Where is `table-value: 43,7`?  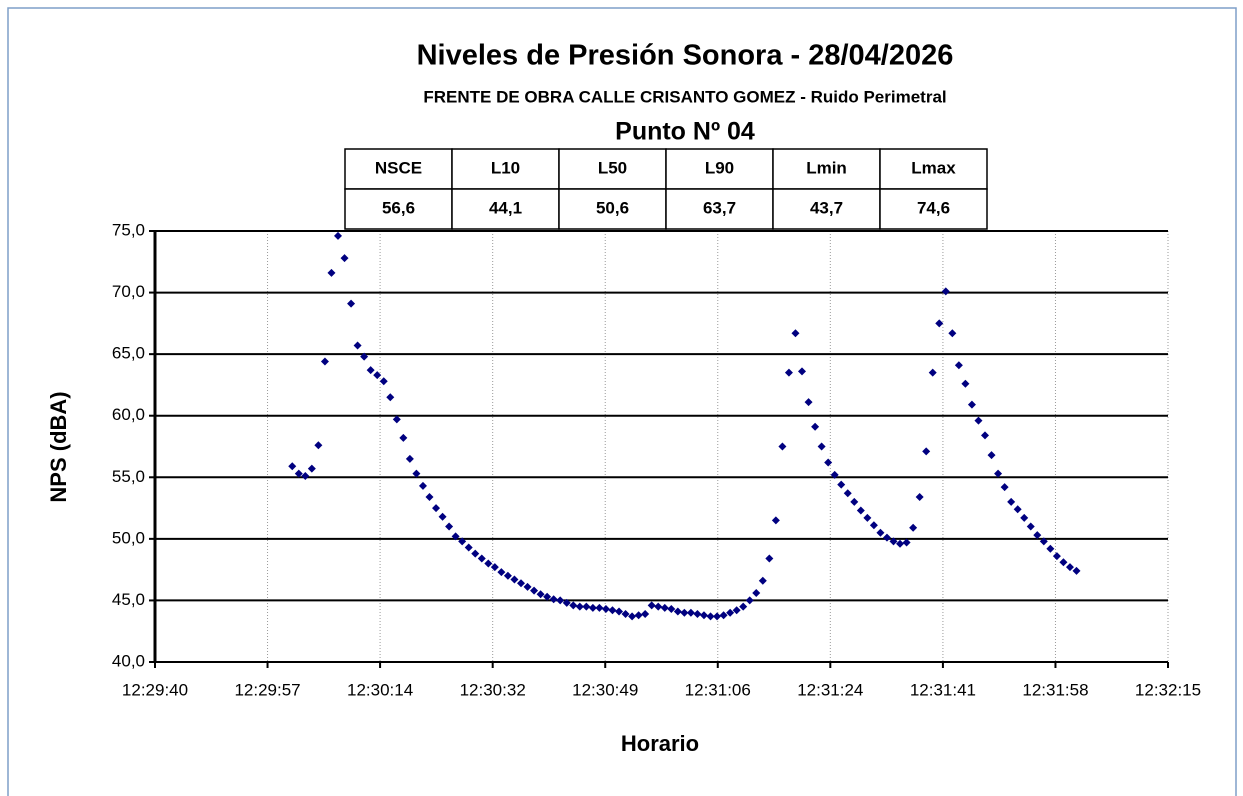
table-value: 43,7 is located at coordinates (826, 207).